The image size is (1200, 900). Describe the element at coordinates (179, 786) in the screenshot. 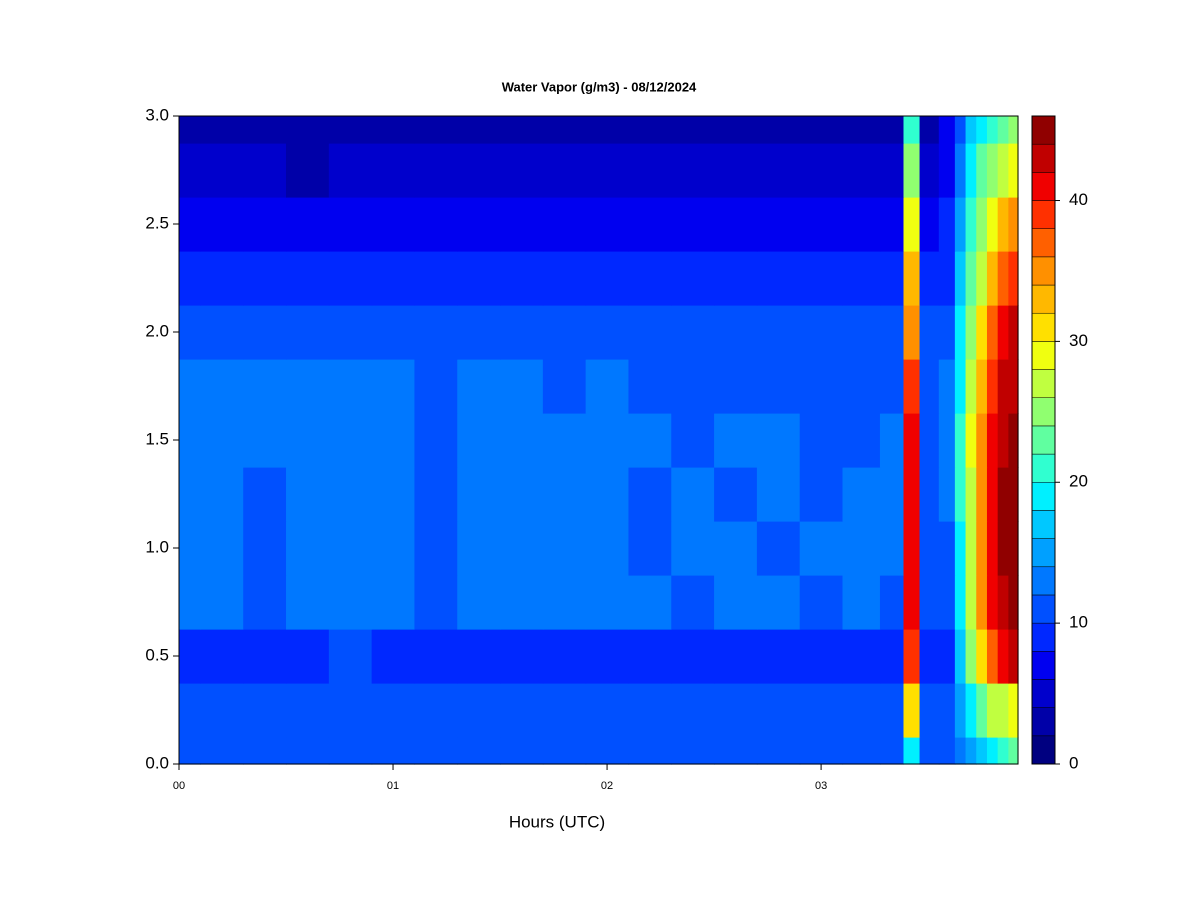

I see `x-tick-label: 00` at that location.